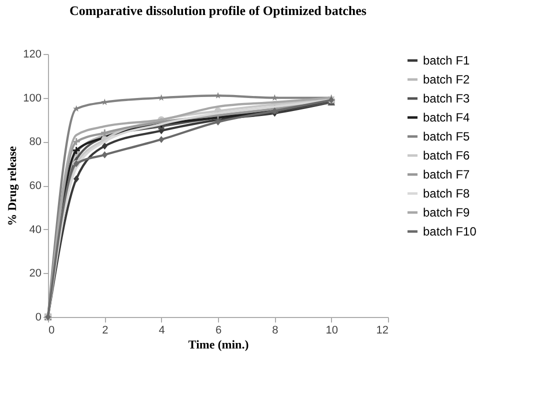 This screenshot has height=407, width=559. I want to click on y-tick-label: 100, so click(32, 98).